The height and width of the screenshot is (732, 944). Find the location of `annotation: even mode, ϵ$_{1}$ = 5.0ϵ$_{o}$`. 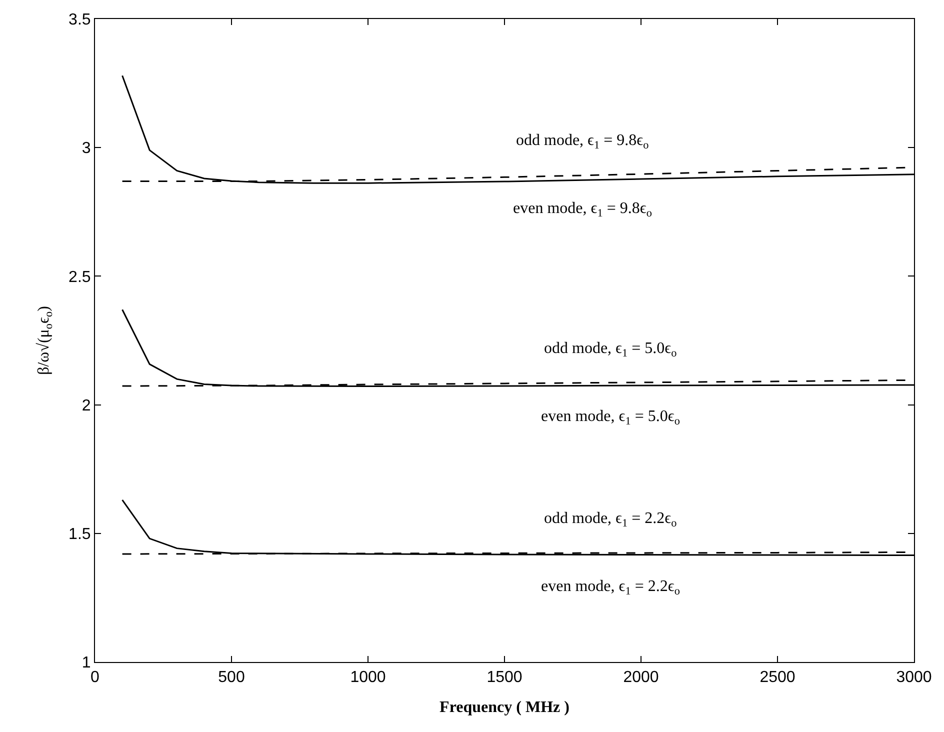

annotation: even mode, ϵ$_{1}$ = 5.0ϵ$_{o}$ is located at coordinates (610, 418).